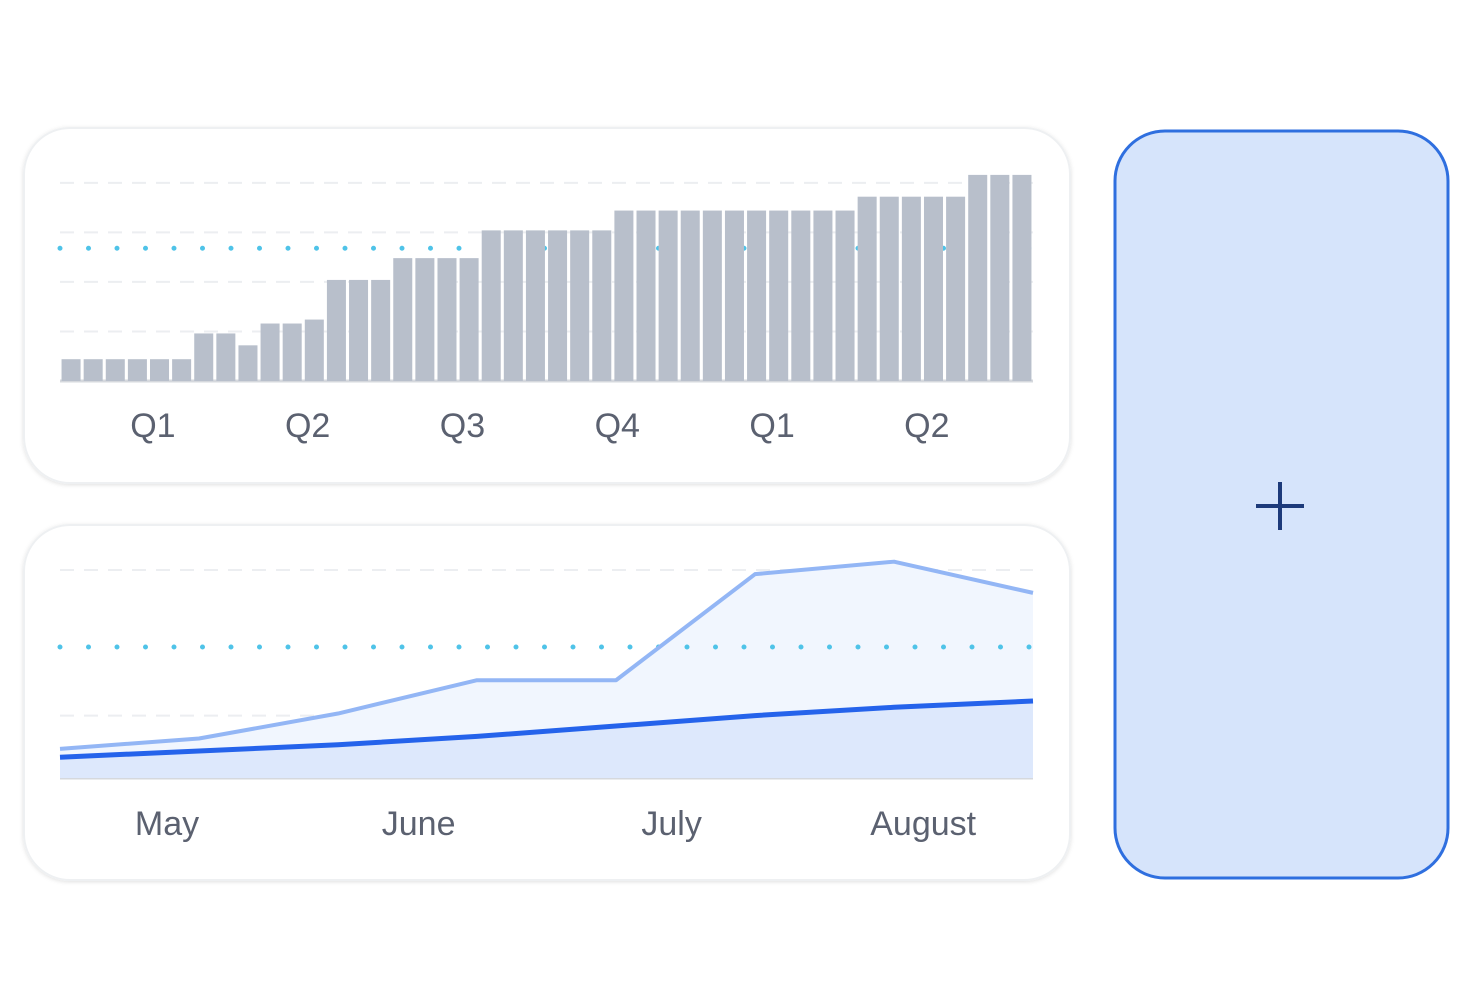 The width and height of the screenshot is (1472, 1008). Describe the element at coordinates (923, 824) in the screenshot. I see `x-tick-label: August` at that location.